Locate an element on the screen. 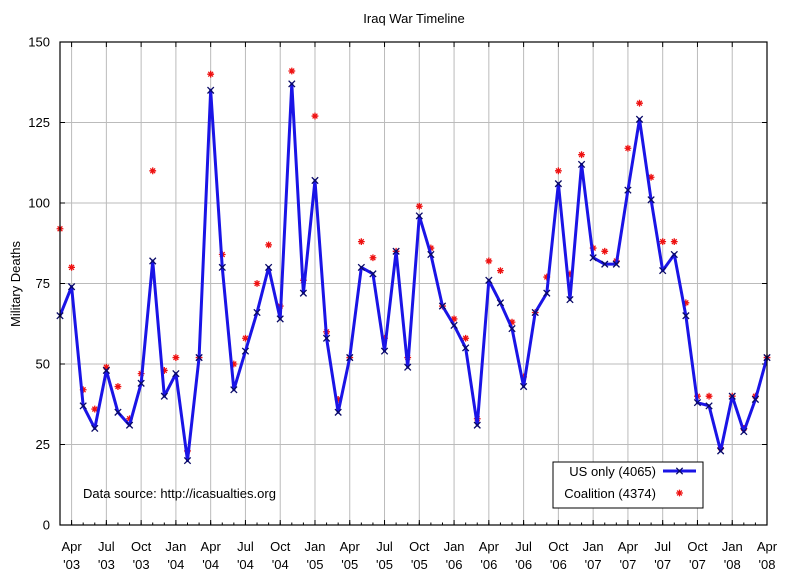 This screenshot has height=581, width=789. y-tick-label: 50 is located at coordinates (43, 364).